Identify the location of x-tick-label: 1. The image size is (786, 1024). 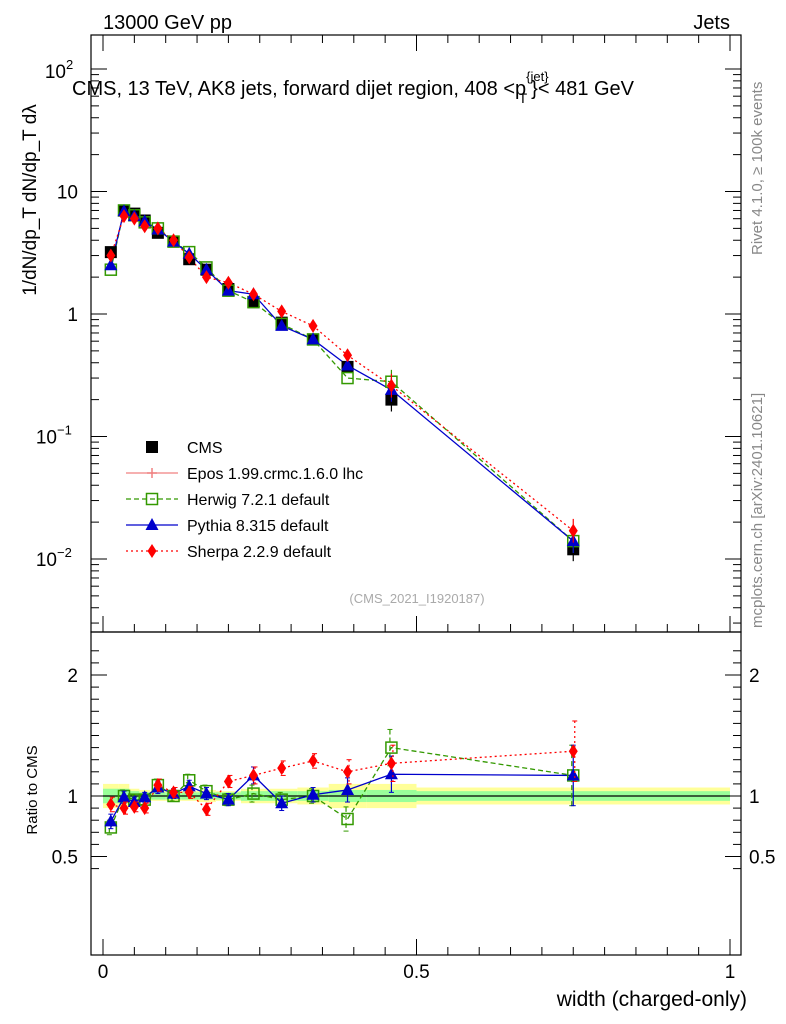
(730, 972).